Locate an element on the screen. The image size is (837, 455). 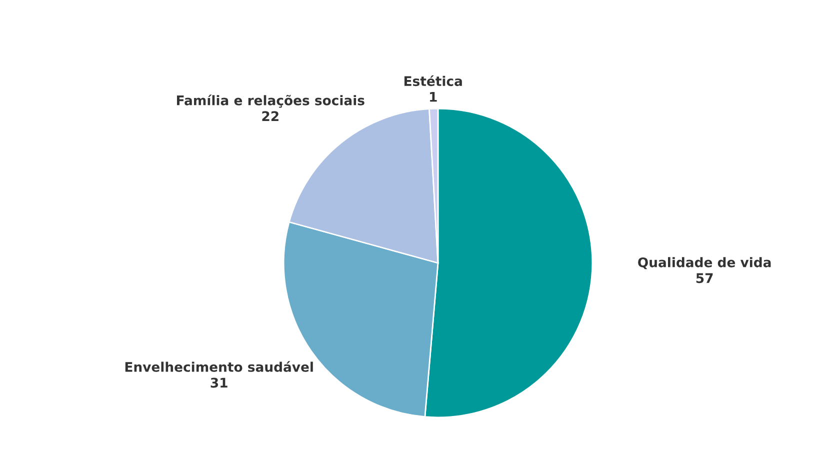
data-label: 57 is located at coordinates (704, 278).